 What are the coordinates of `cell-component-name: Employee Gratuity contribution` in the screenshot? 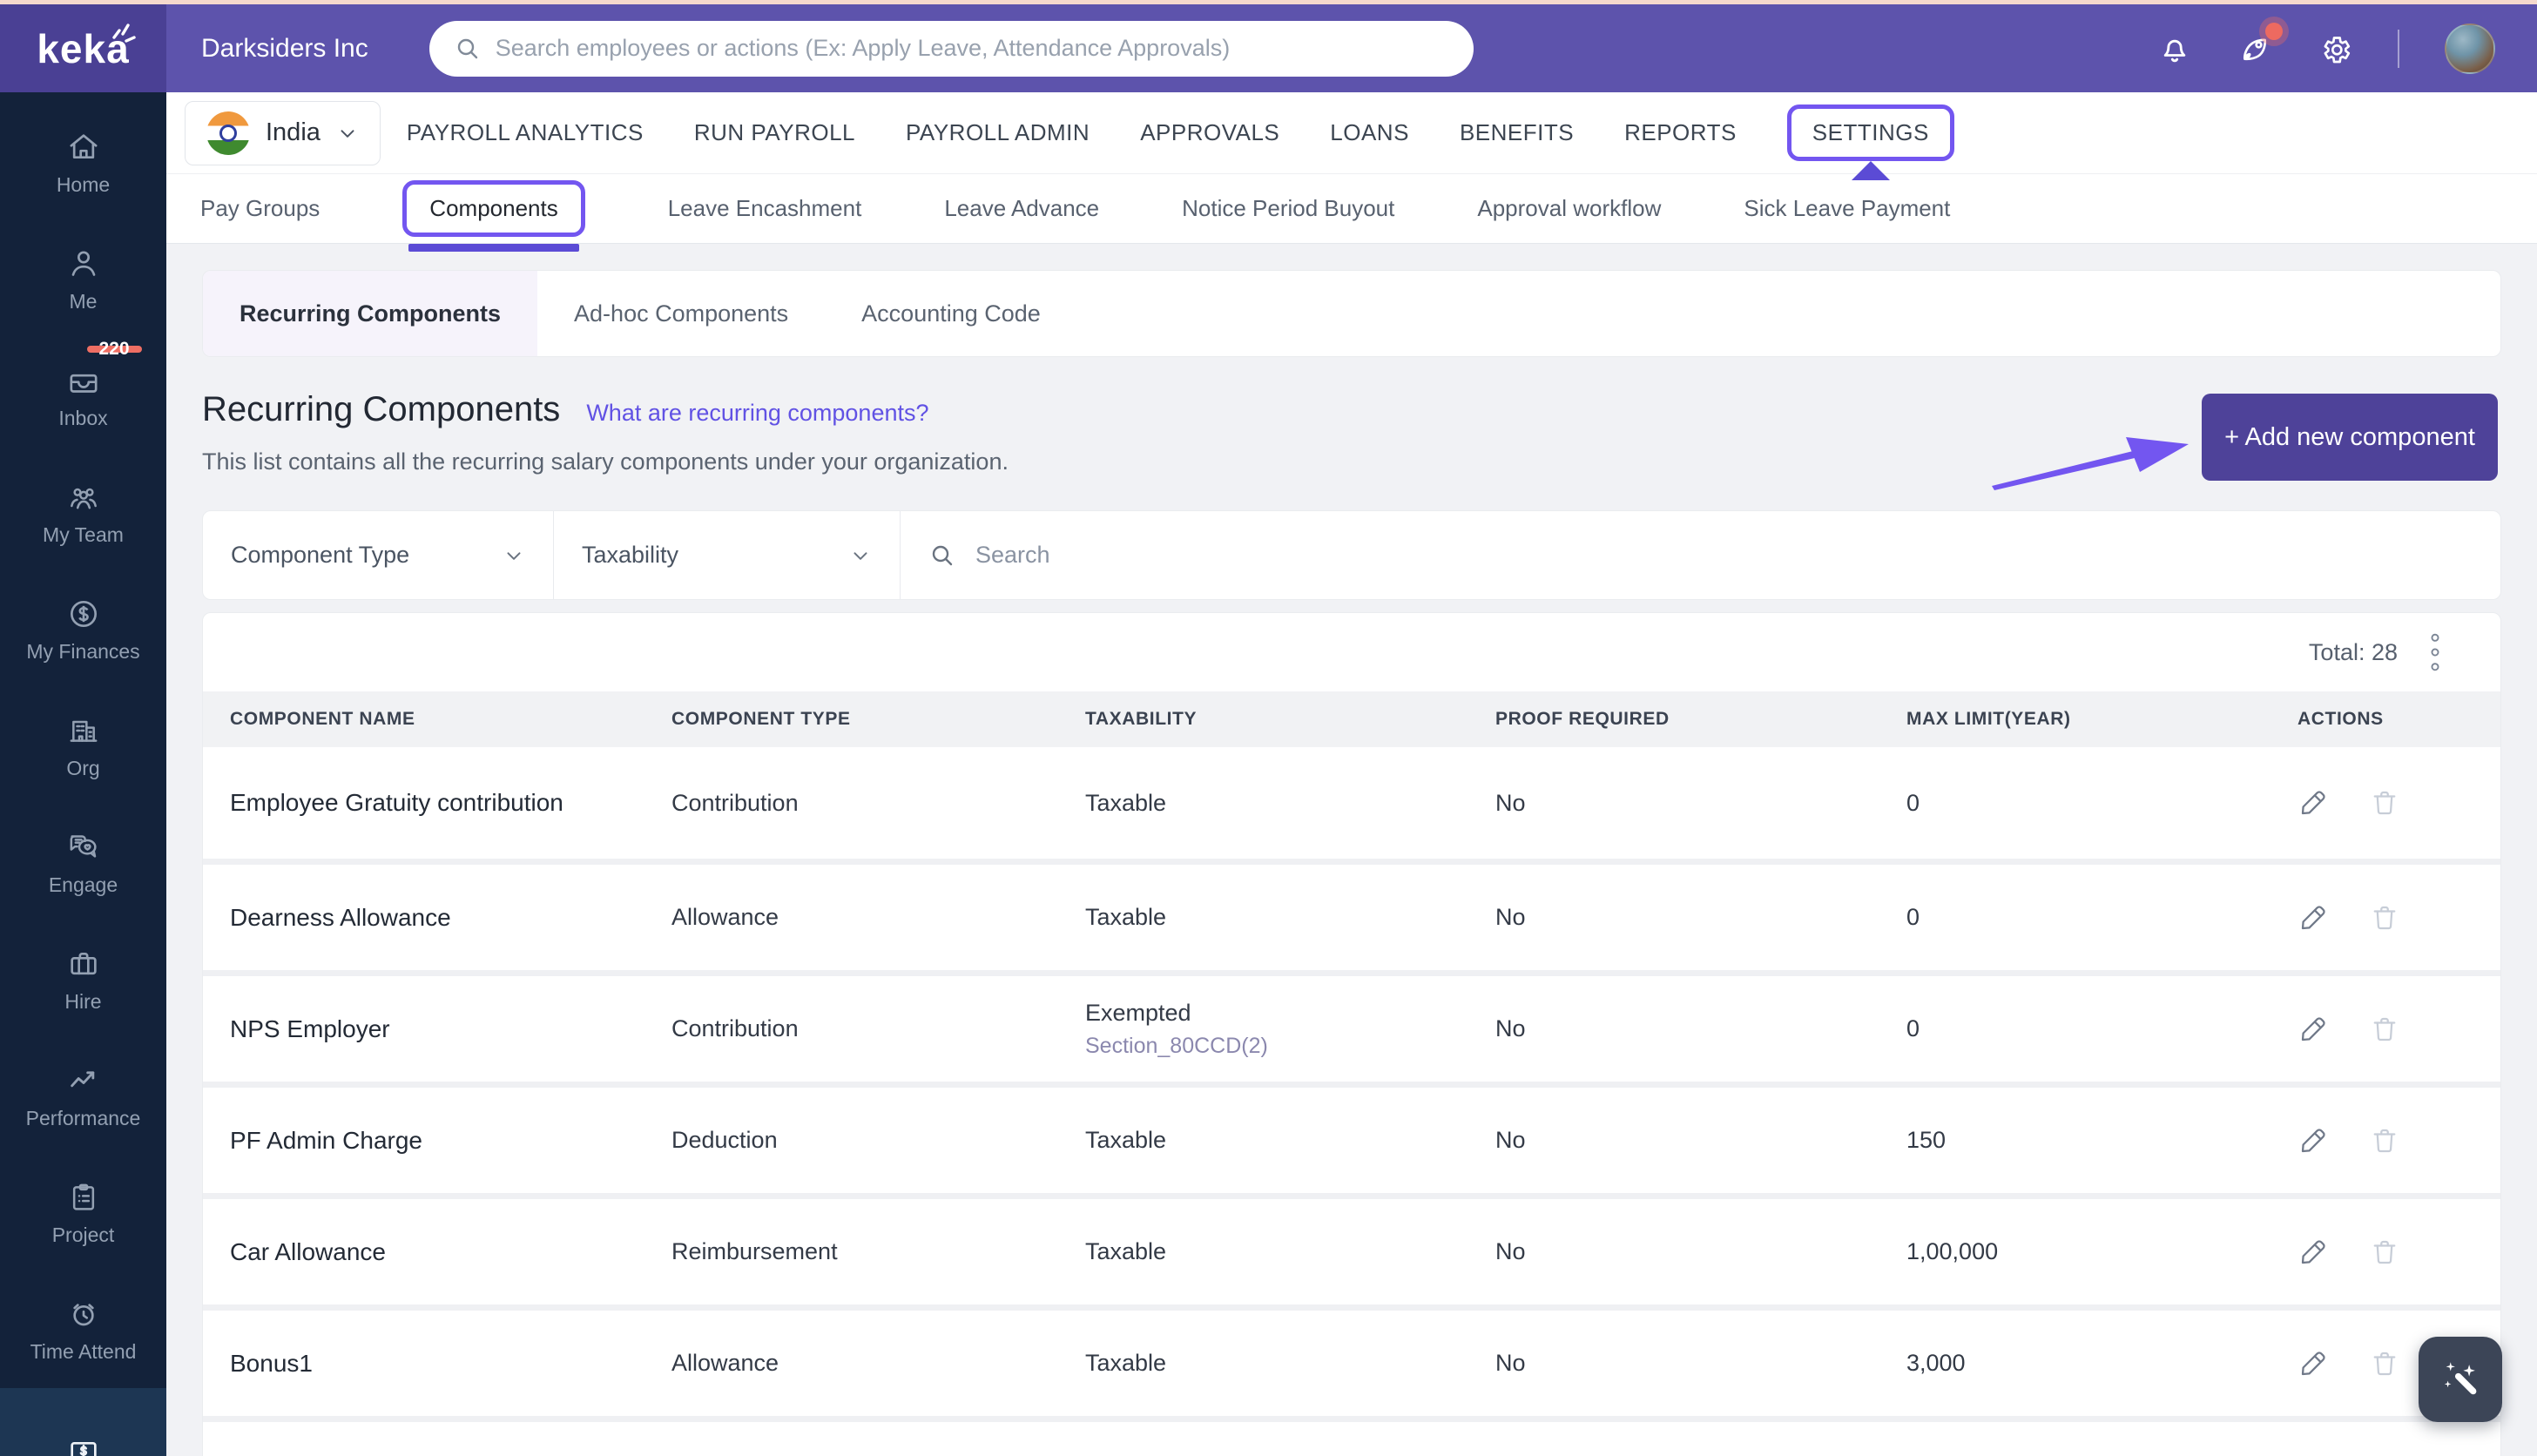 It's located at (396, 802).